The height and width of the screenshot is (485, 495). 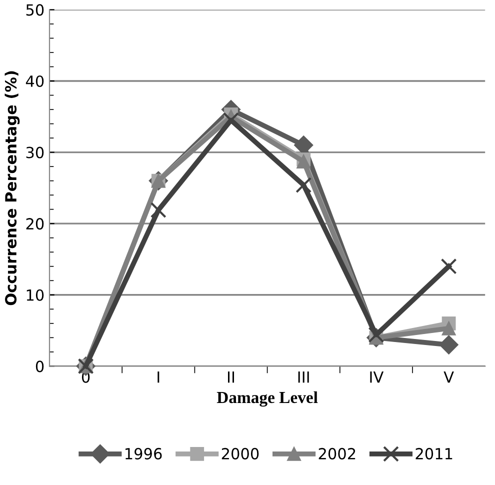 What do you see at coordinates (35, 295) in the screenshot?
I see `y-tick-label: 10` at bounding box center [35, 295].